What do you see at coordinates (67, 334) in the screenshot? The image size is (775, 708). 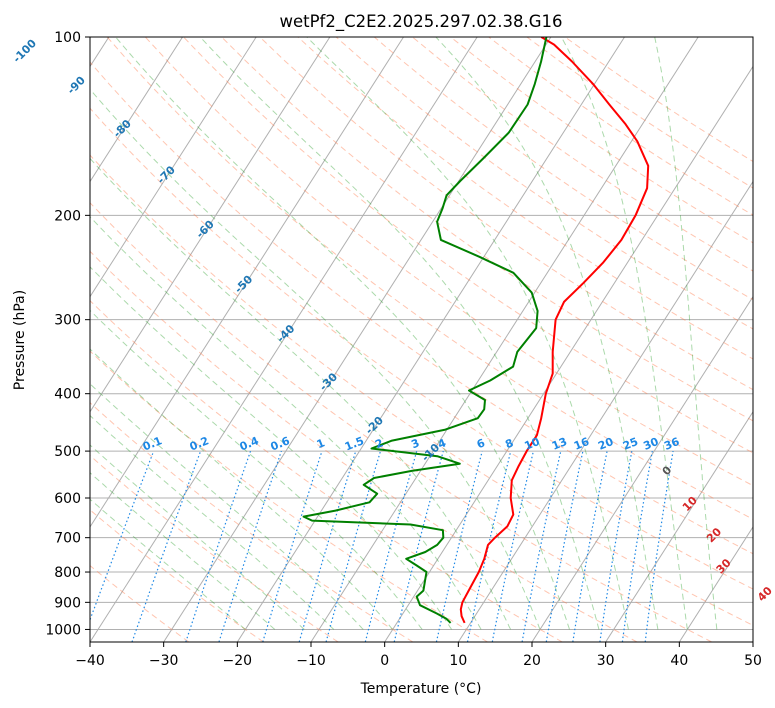 I see `y-axis-ticks: 100 200 300 400 500 600 700 800 900 1000` at bounding box center [67, 334].